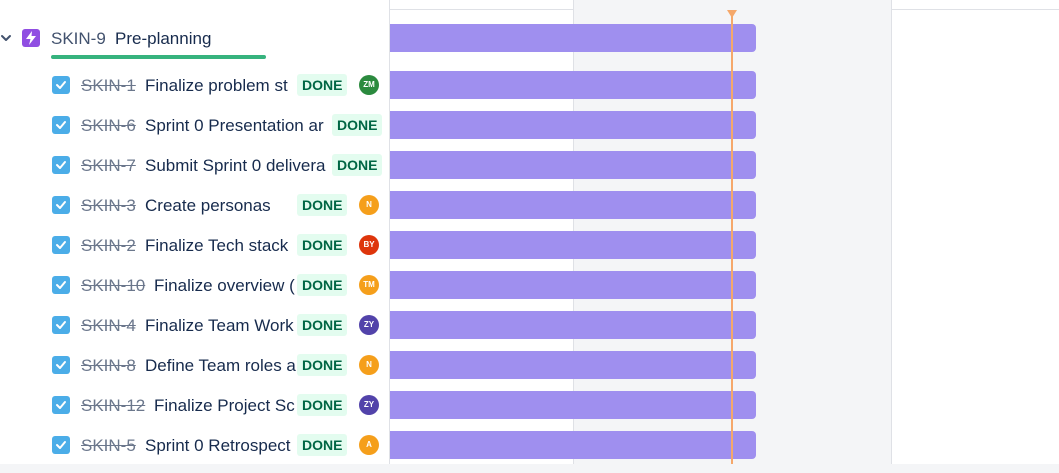 The image size is (1059, 473). What do you see at coordinates (108, 85) in the screenshot?
I see `issue-key: SKIN-1` at bounding box center [108, 85].